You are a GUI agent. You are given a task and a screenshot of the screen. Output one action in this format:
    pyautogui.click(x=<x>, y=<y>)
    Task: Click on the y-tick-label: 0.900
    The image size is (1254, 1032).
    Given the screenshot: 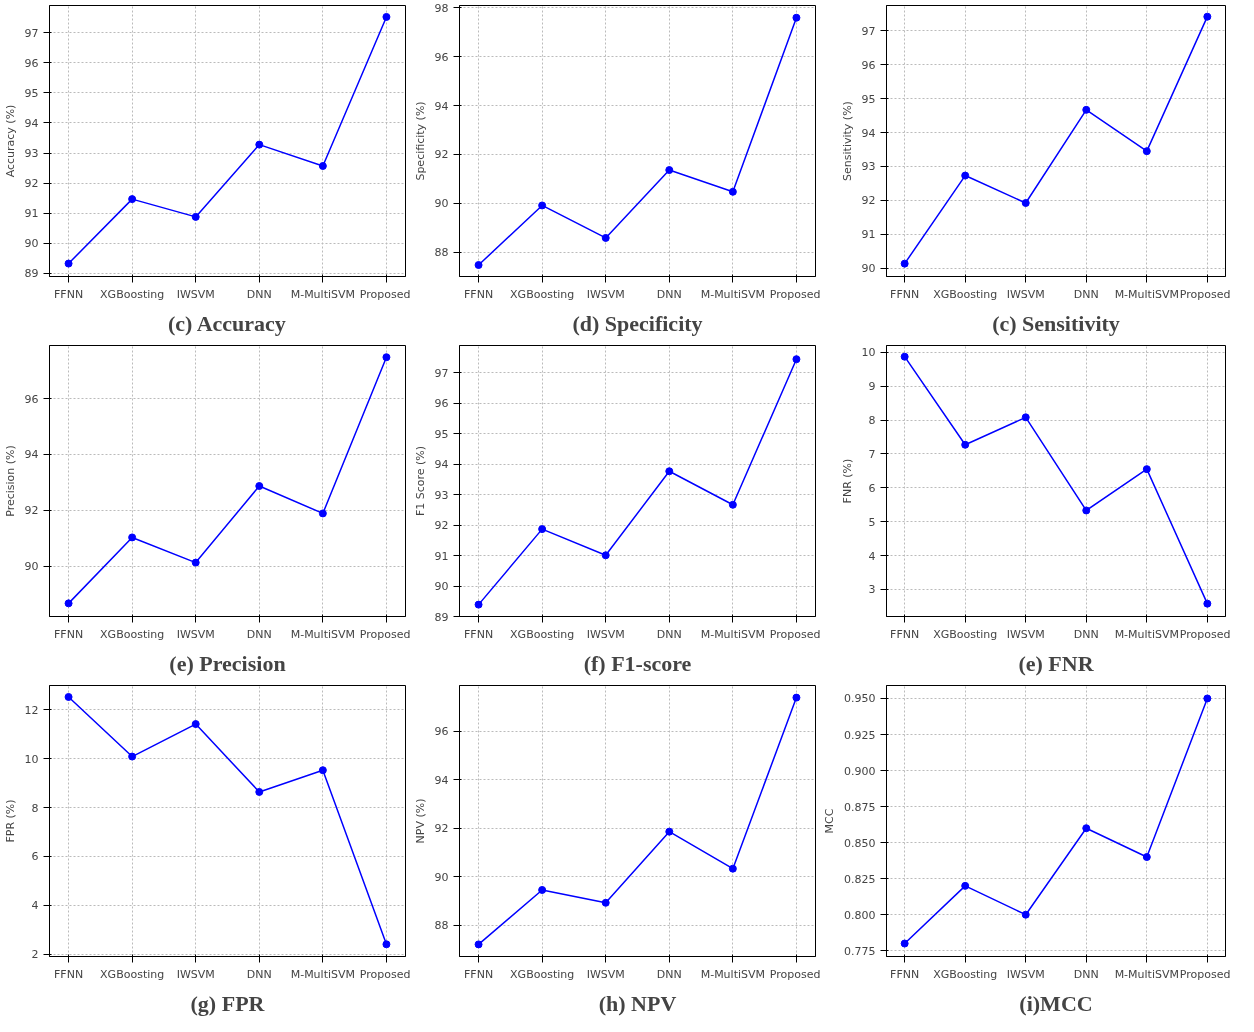 What is the action you would take?
    pyautogui.click(x=860, y=771)
    